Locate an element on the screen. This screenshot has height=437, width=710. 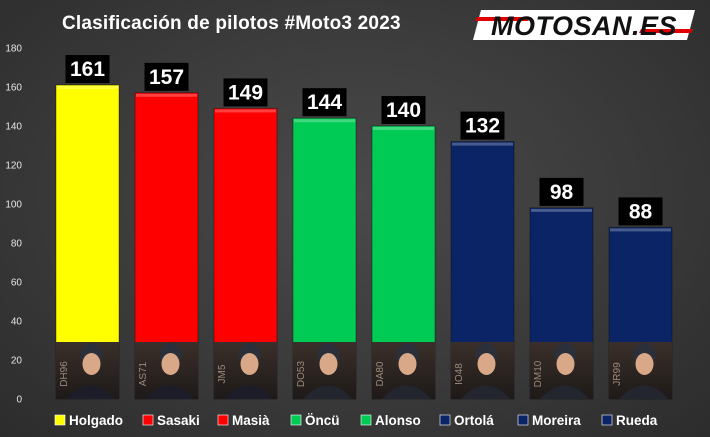
y-tick-label: 180 is located at coordinates (13, 49).